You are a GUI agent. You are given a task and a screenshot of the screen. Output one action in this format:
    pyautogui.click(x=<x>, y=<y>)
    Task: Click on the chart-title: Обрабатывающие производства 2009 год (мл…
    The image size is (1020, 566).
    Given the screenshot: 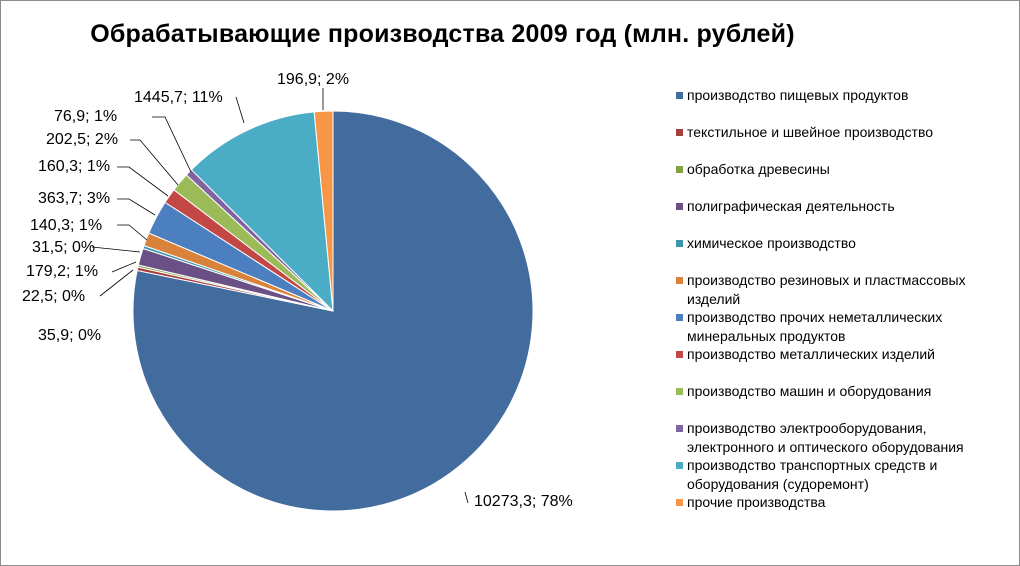 What is the action you would take?
    pyautogui.click(x=442, y=34)
    